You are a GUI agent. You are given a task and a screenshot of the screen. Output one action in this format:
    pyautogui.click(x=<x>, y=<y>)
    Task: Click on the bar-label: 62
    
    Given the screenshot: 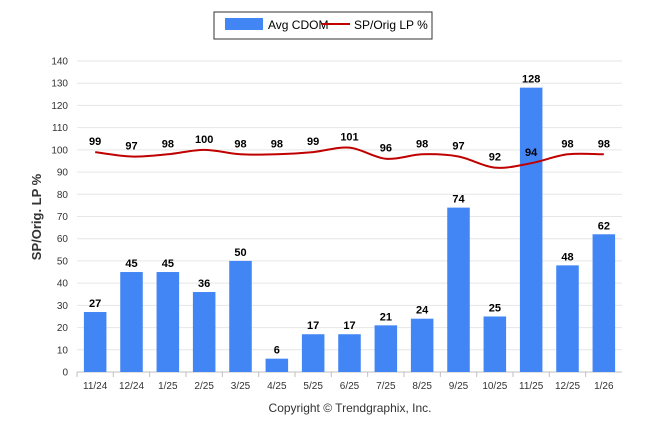 What is the action you would take?
    pyautogui.click(x=604, y=226)
    